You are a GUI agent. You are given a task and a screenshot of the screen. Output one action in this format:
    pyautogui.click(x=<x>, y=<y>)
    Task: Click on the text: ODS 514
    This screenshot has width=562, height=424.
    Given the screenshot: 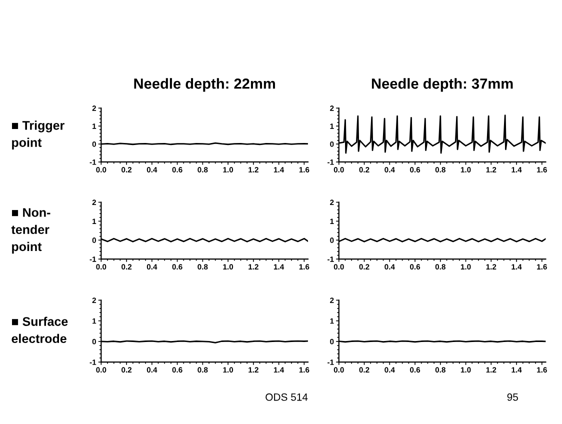 What is the action you would take?
    pyautogui.click(x=287, y=397)
    